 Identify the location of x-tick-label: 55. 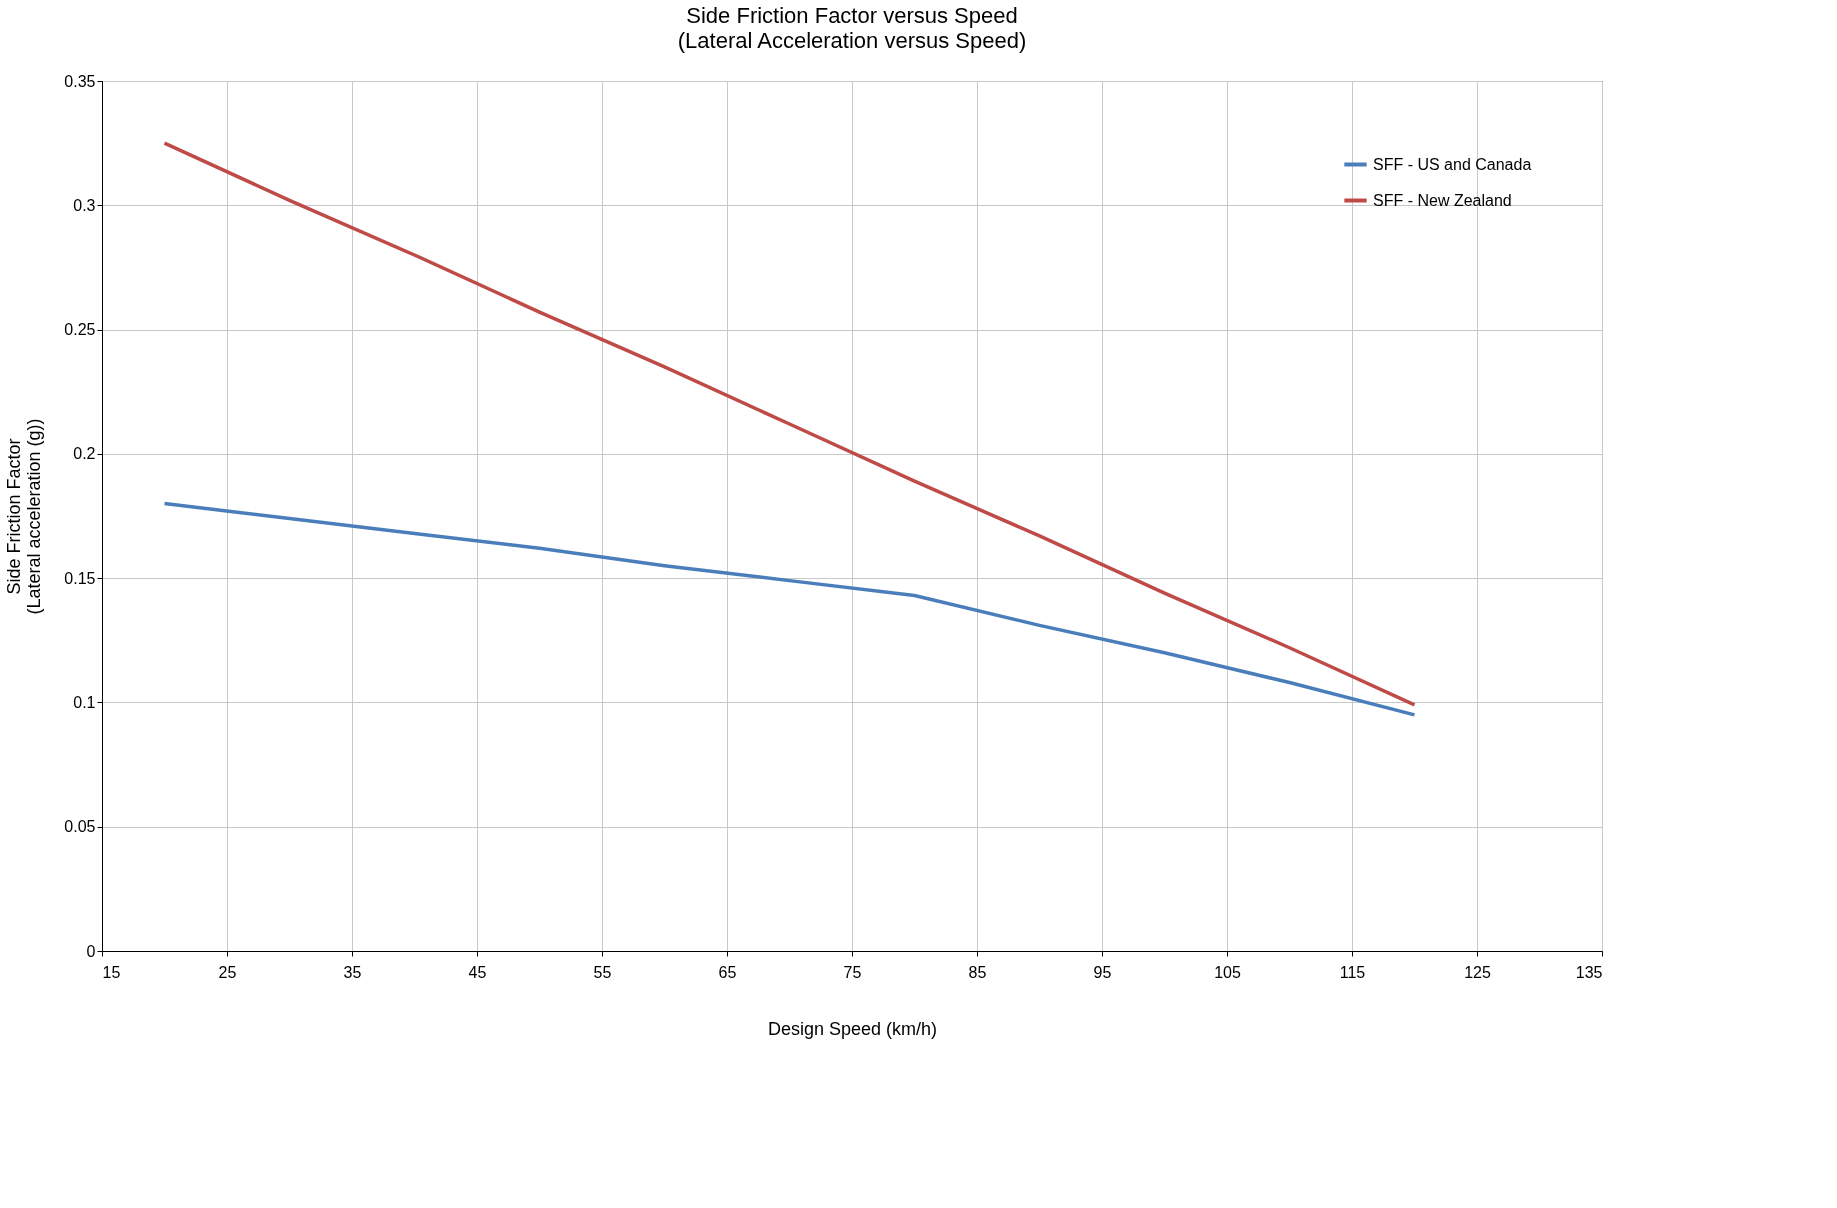
(602, 972).